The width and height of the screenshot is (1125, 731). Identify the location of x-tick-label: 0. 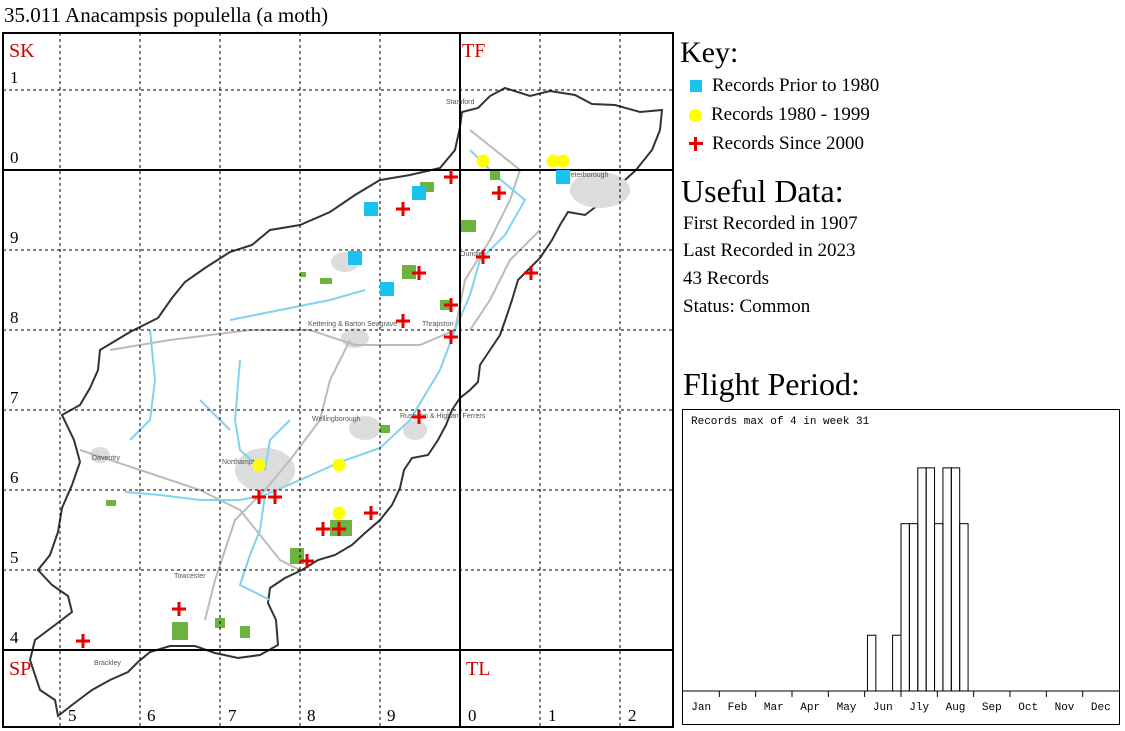
(472, 715).